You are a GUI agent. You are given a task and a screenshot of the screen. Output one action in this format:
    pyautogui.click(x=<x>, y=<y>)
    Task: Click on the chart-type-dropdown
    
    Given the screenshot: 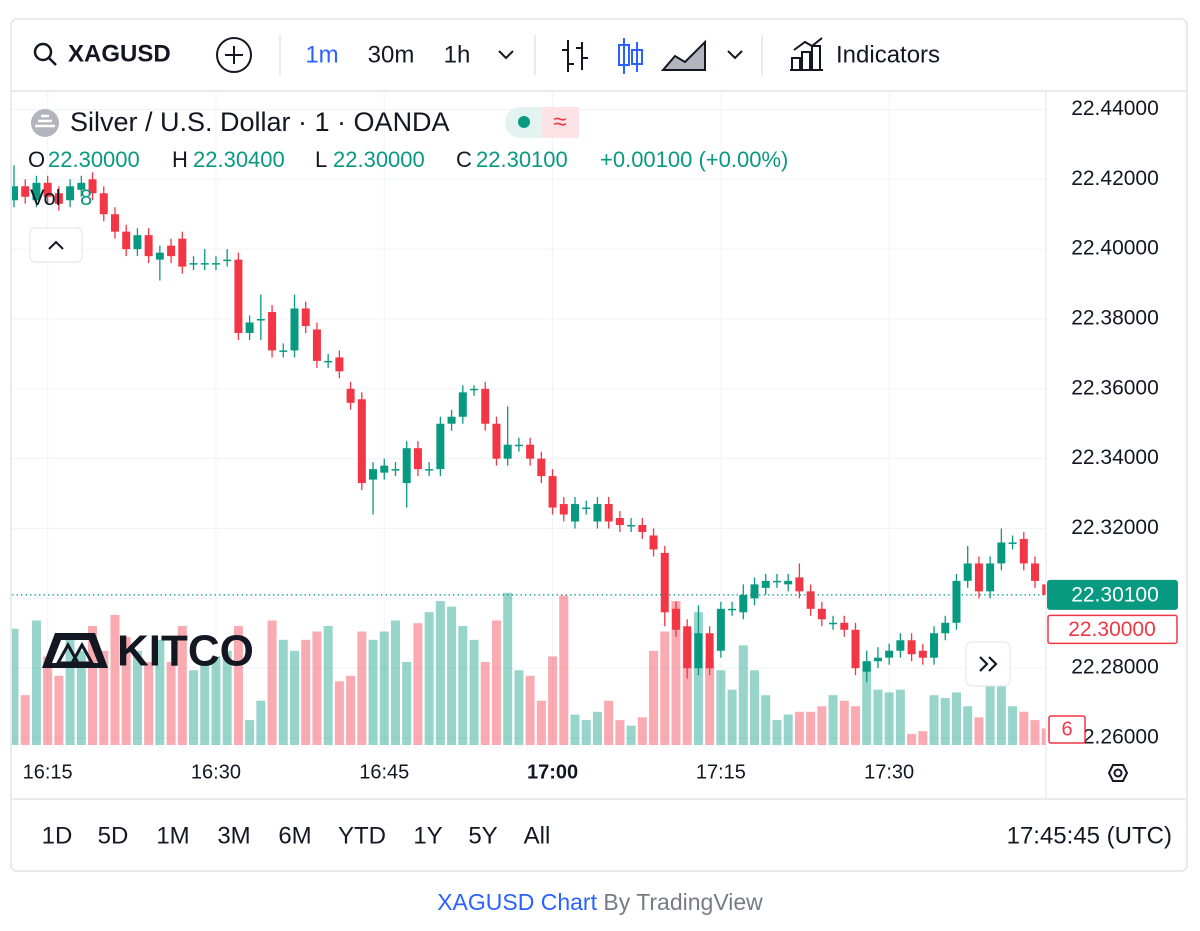 What is the action you would take?
    pyautogui.click(x=735, y=55)
    